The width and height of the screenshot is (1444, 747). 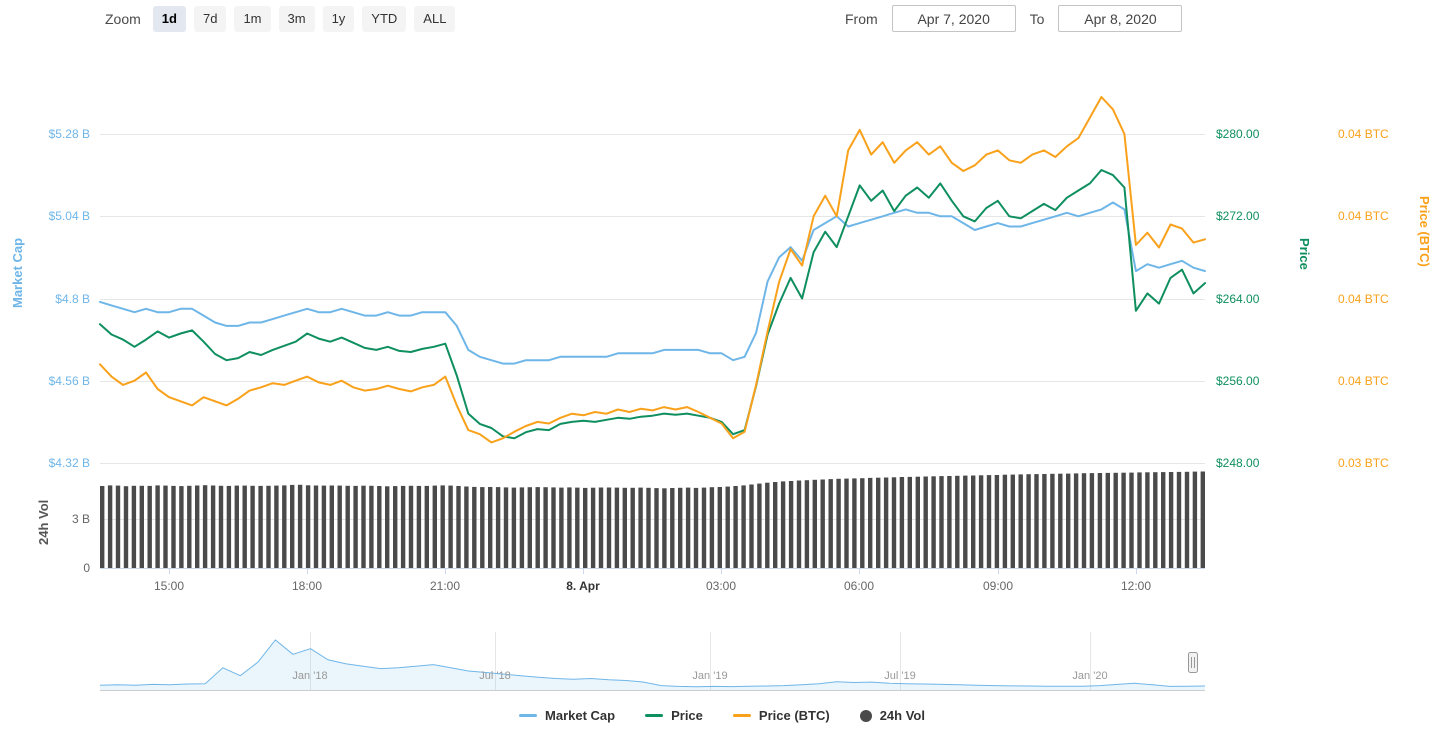 I want to click on navigator-label: Jul '19, so click(x=900, y=676).